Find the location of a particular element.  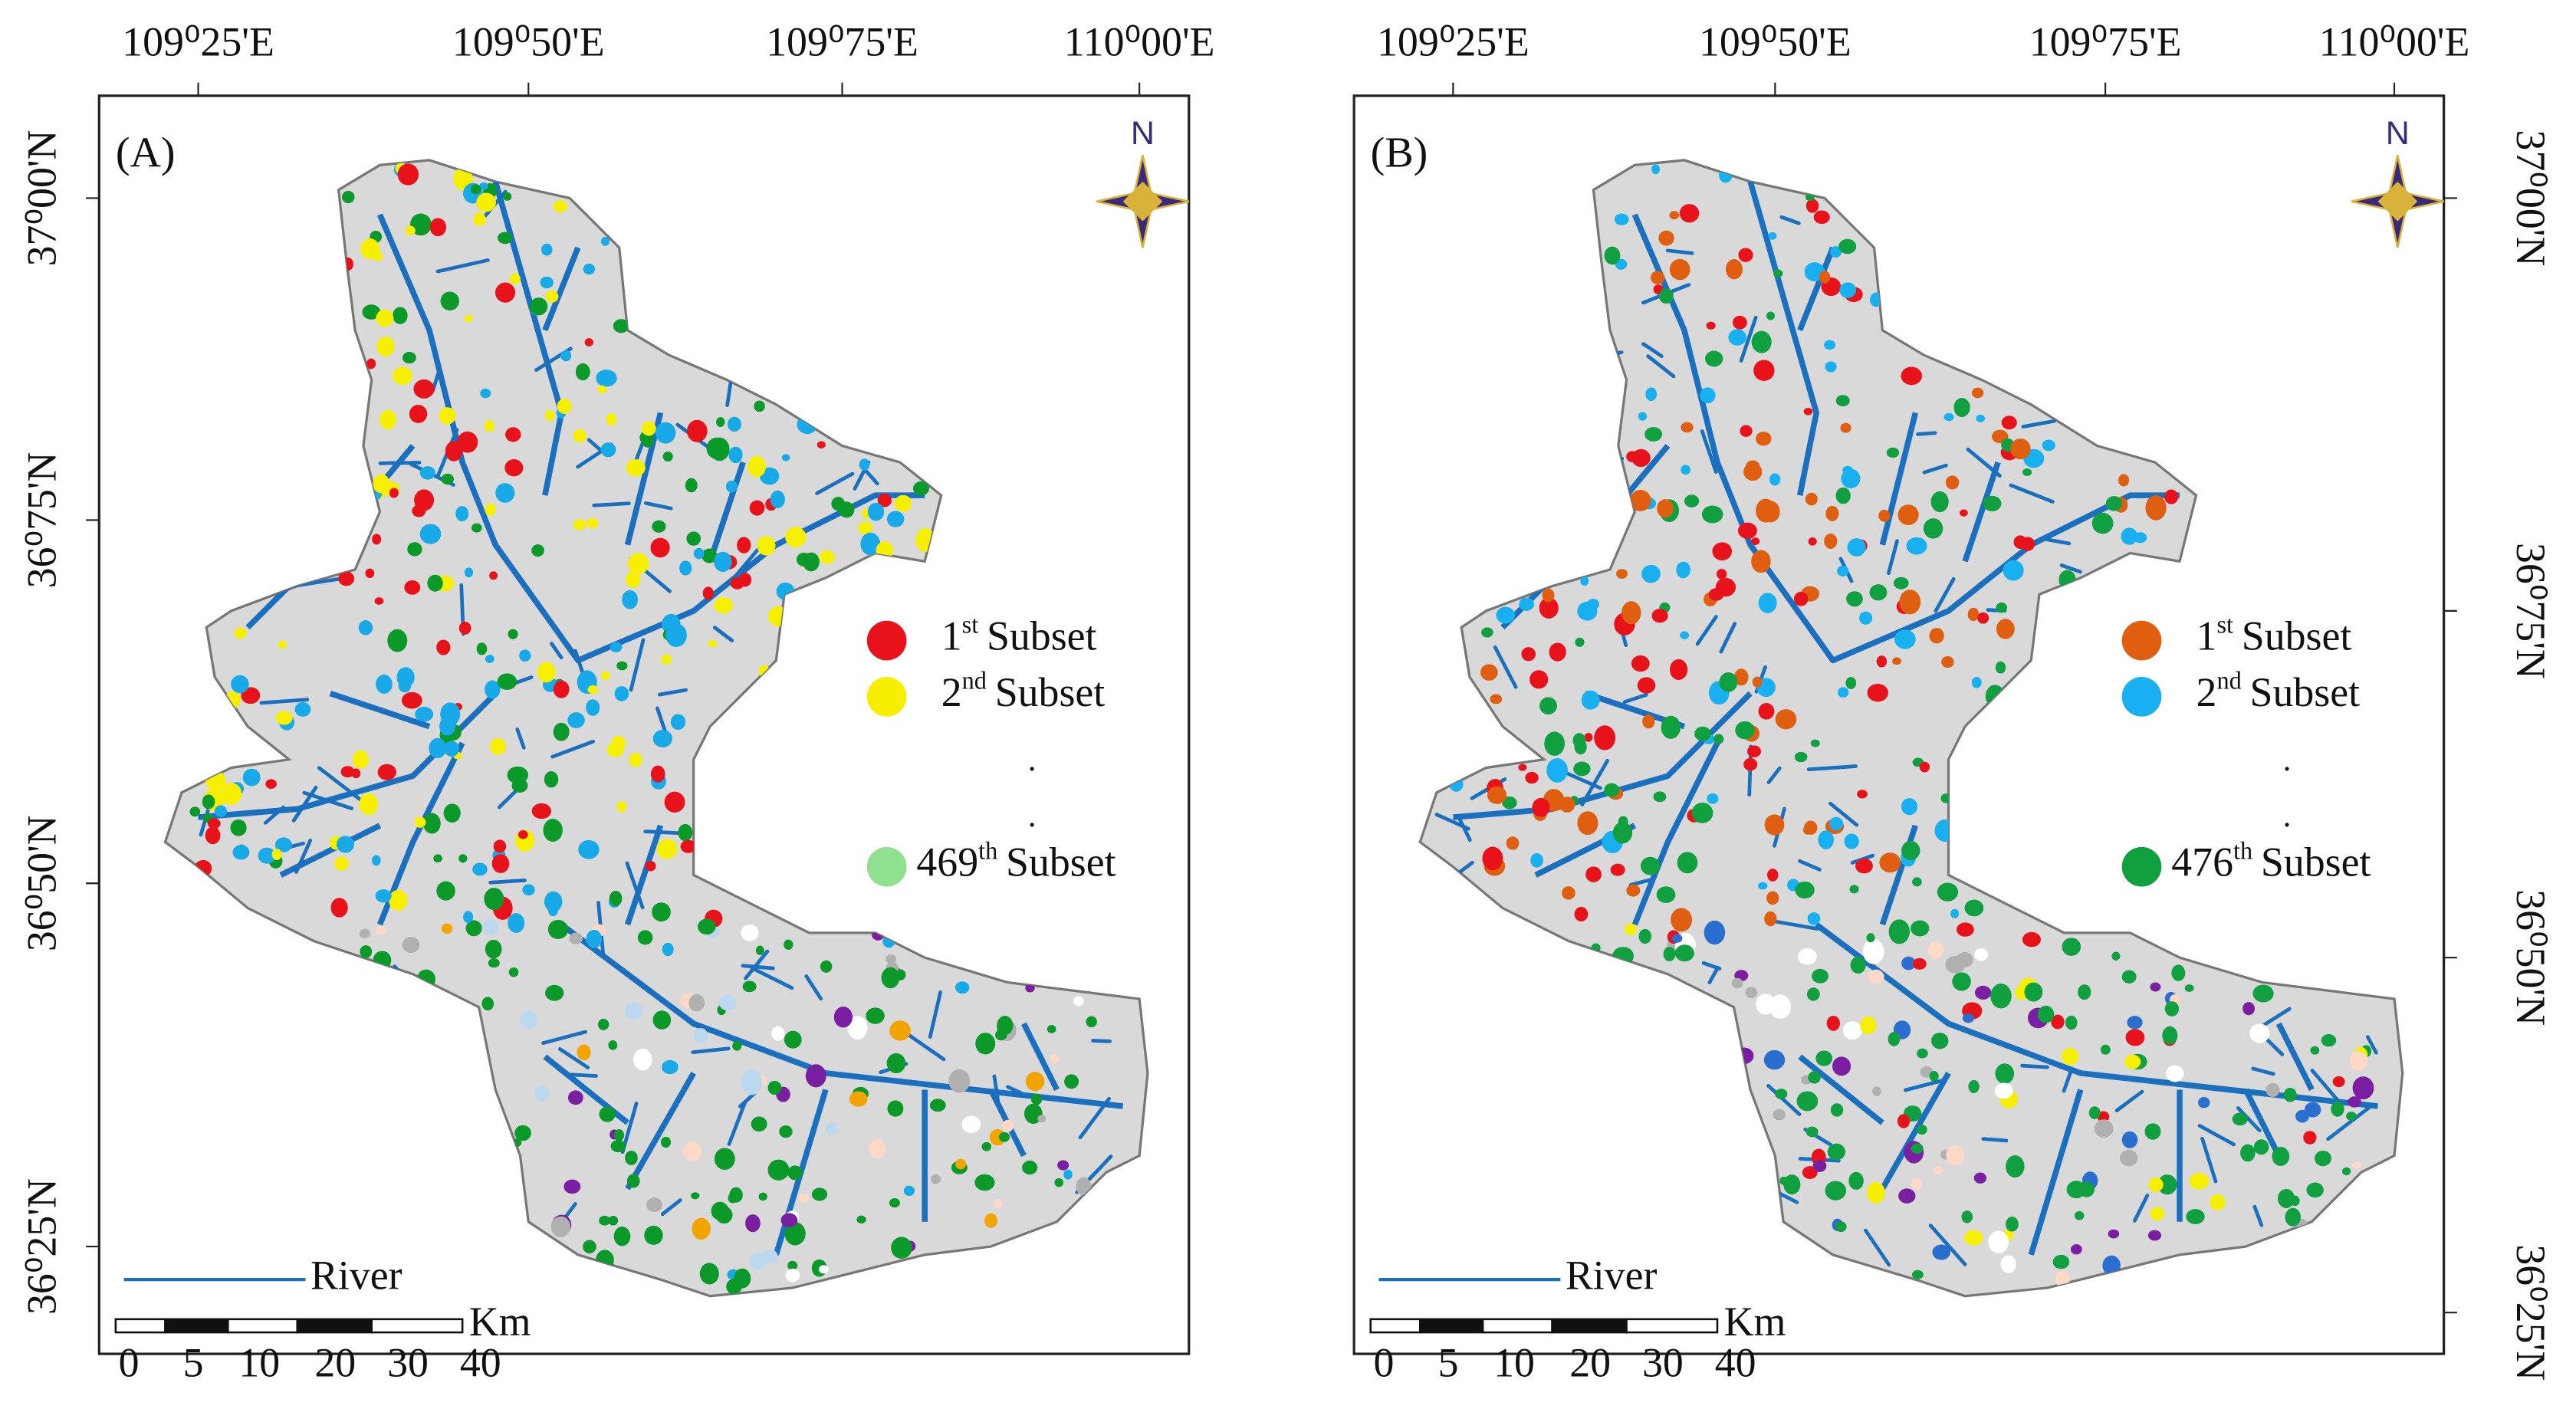

scale-unit: Km is located at coordinates (500, 1322).